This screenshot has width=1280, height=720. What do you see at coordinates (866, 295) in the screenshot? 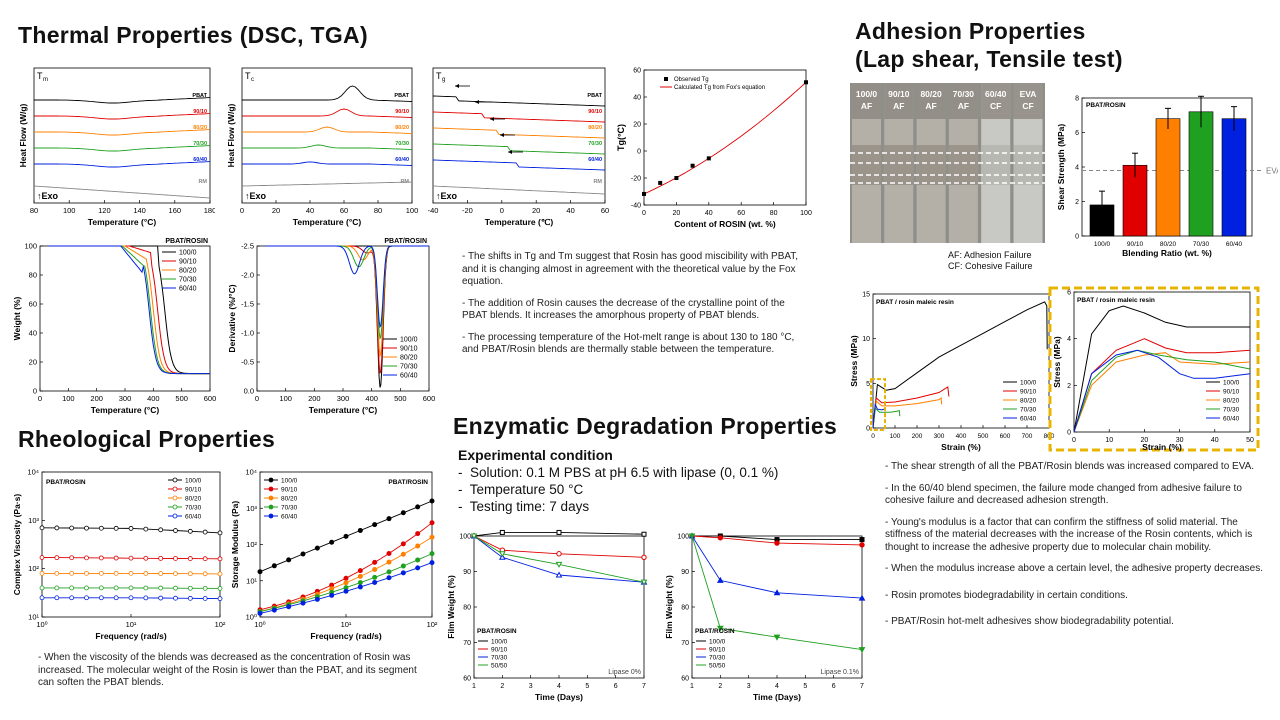
I see `y-tick-label: 15` at bounding box center [866, 295].